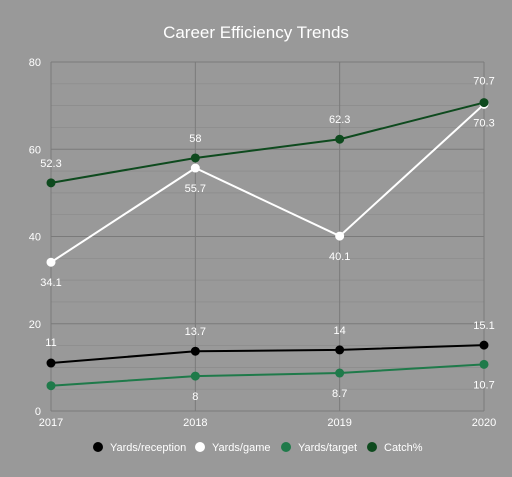  What do you see at coordinates (35, 63) in the screenshot?
I see `y-tick-label: 80` at bounding box center [35, 63].